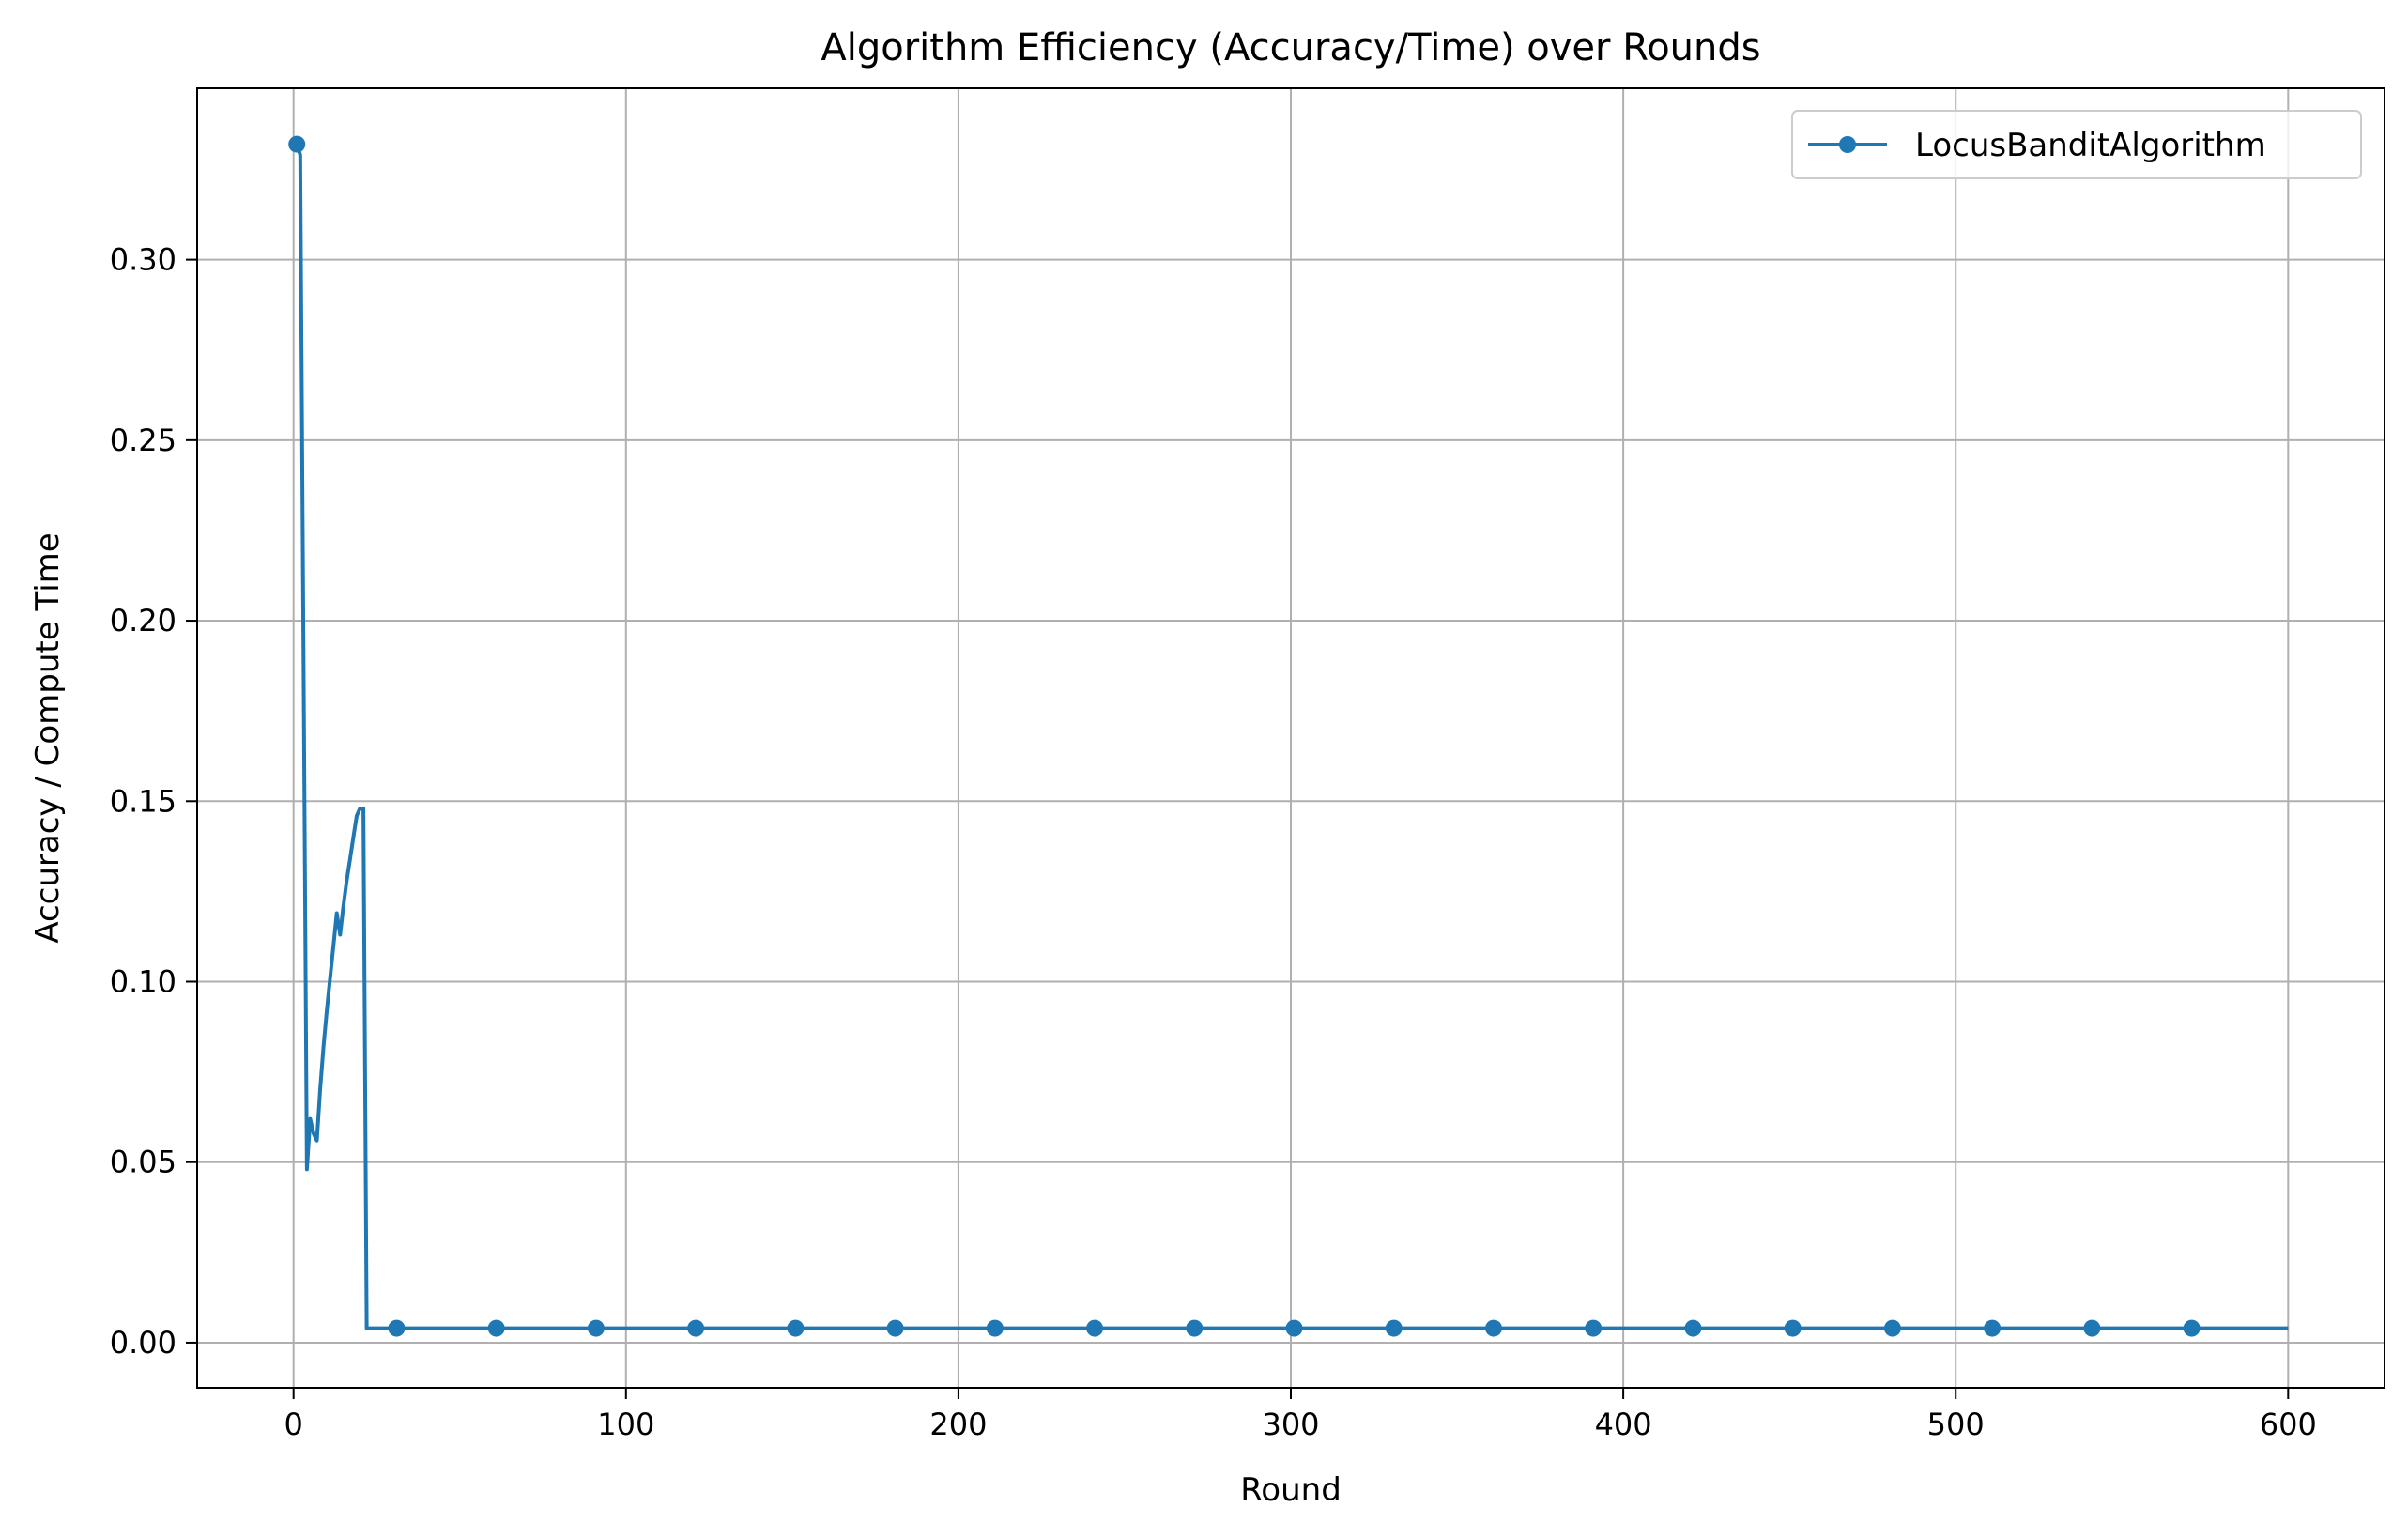  Describe the element at coordinates (143, 1343) in the screenshot. I see `y-tick-label: 0.00` at that location.